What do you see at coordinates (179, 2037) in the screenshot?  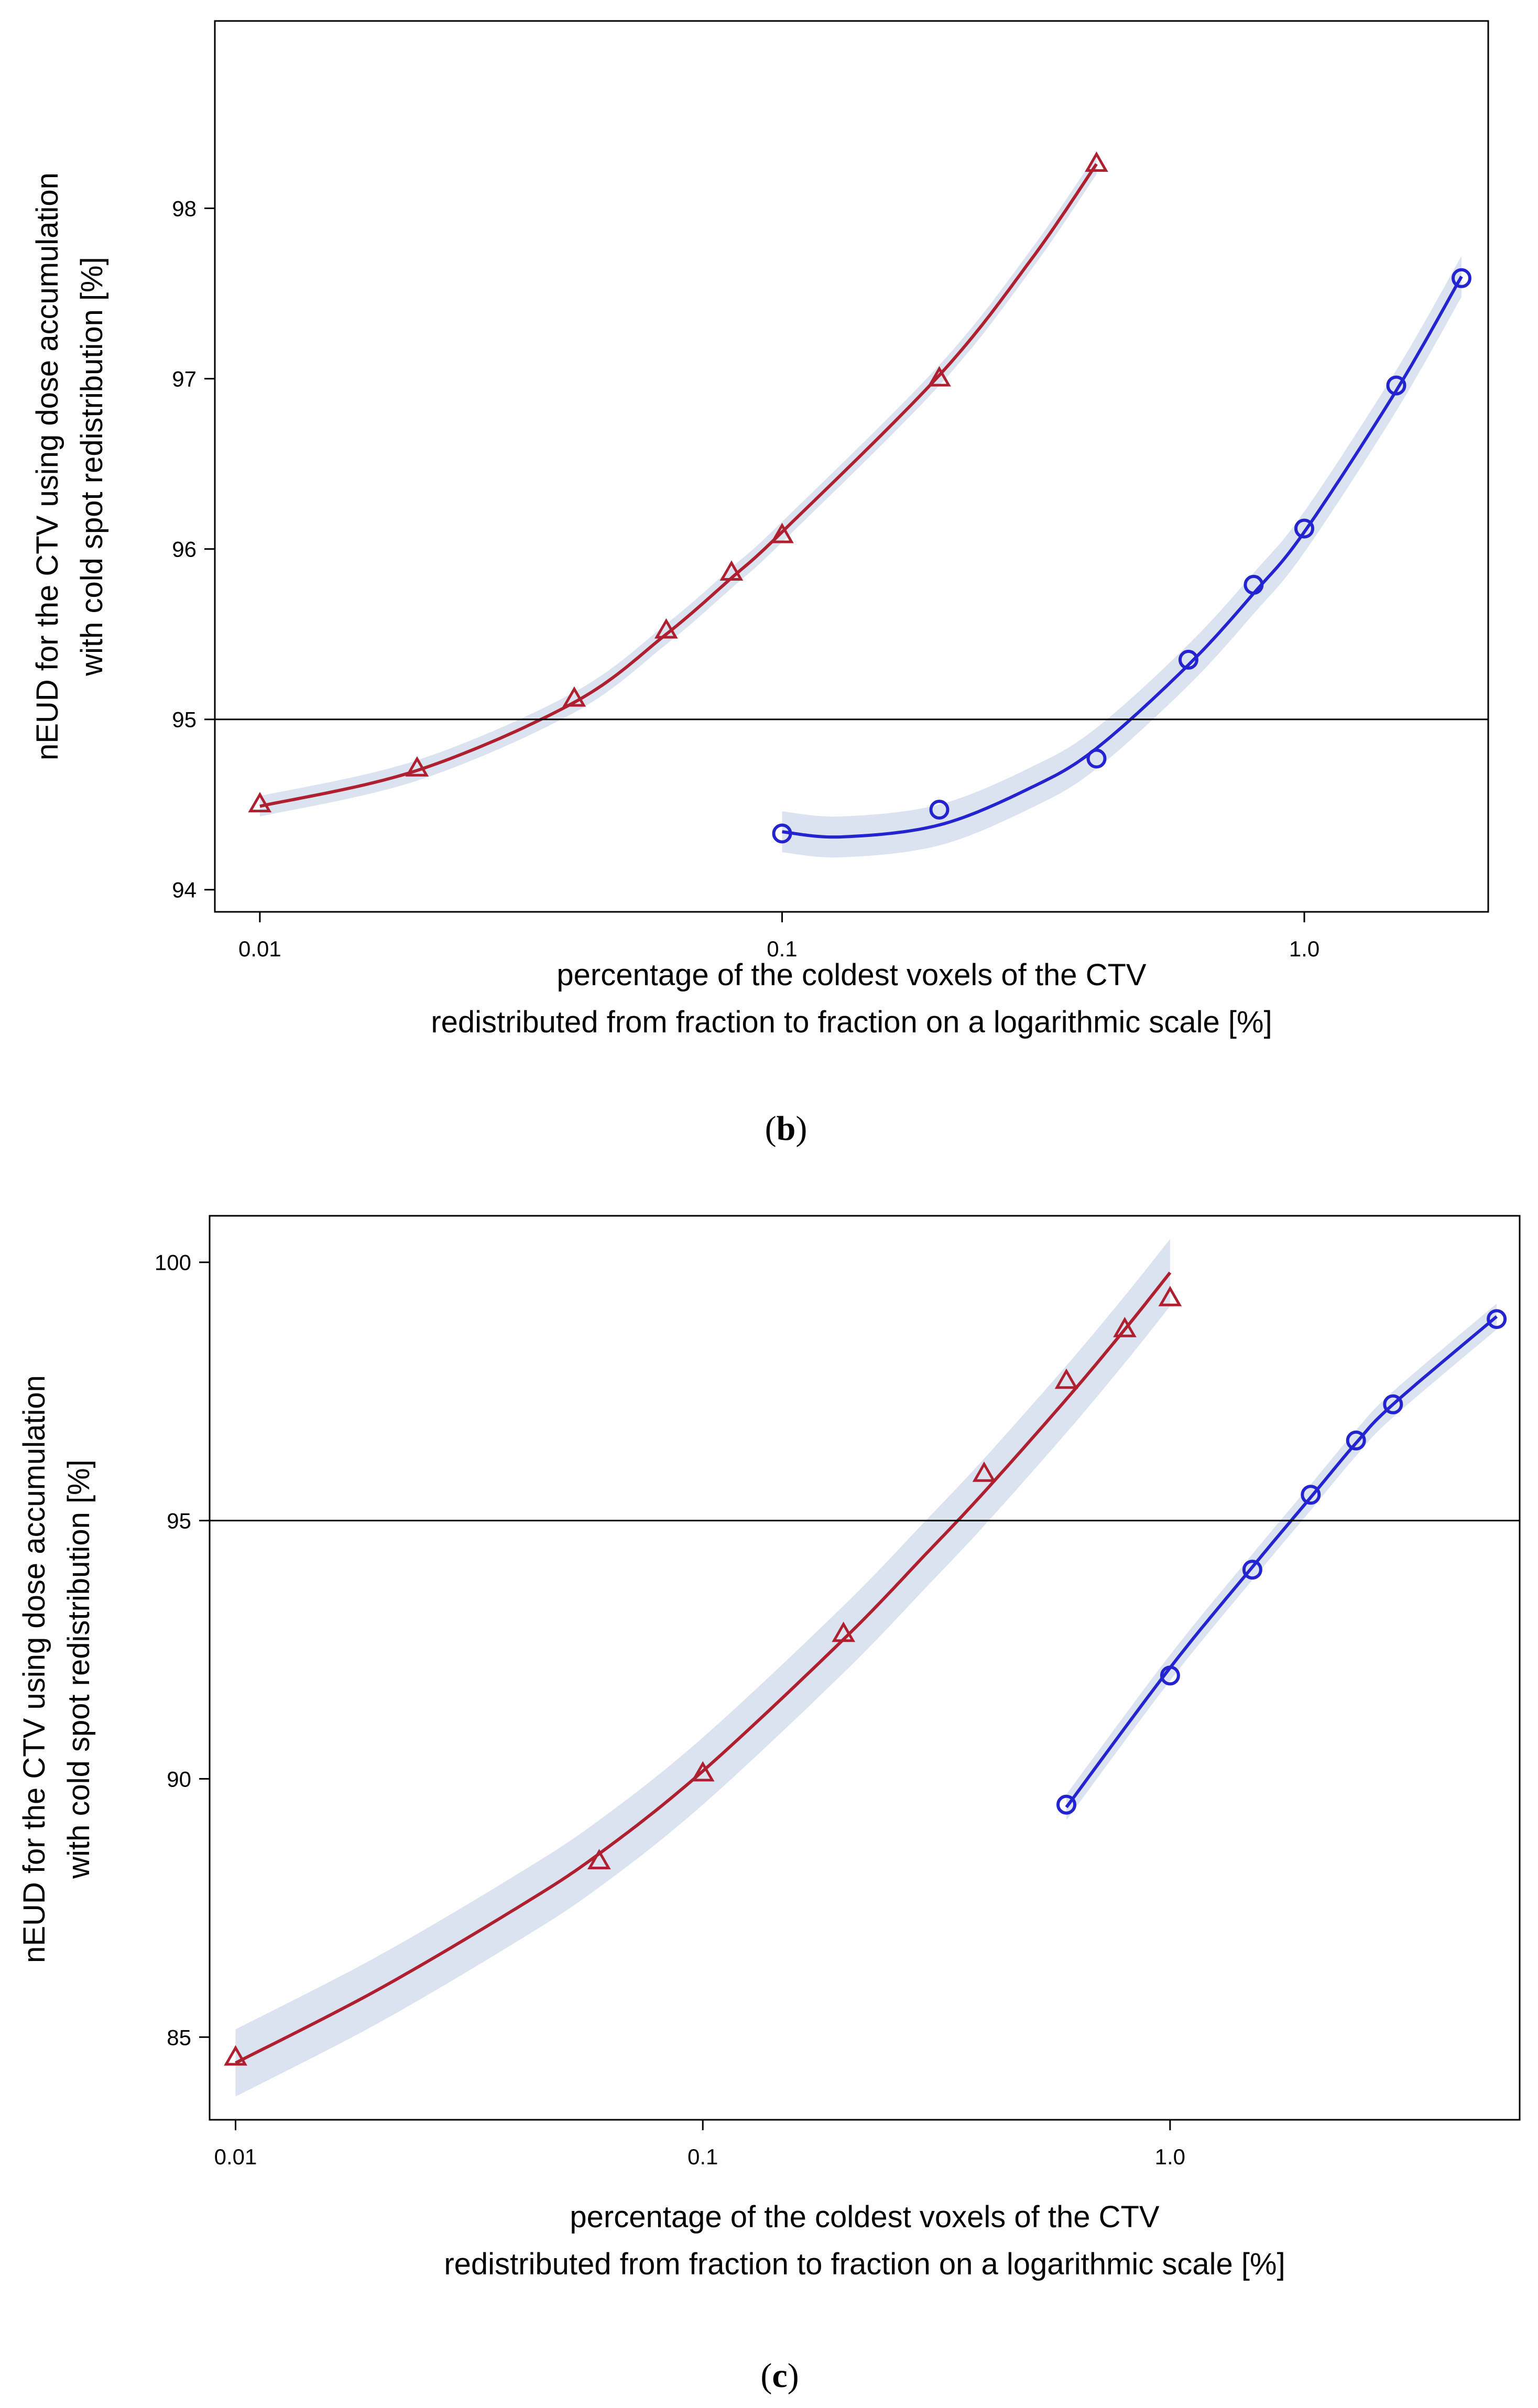 I see `y-tick-label: 85` at bounding box center [179, 2037].